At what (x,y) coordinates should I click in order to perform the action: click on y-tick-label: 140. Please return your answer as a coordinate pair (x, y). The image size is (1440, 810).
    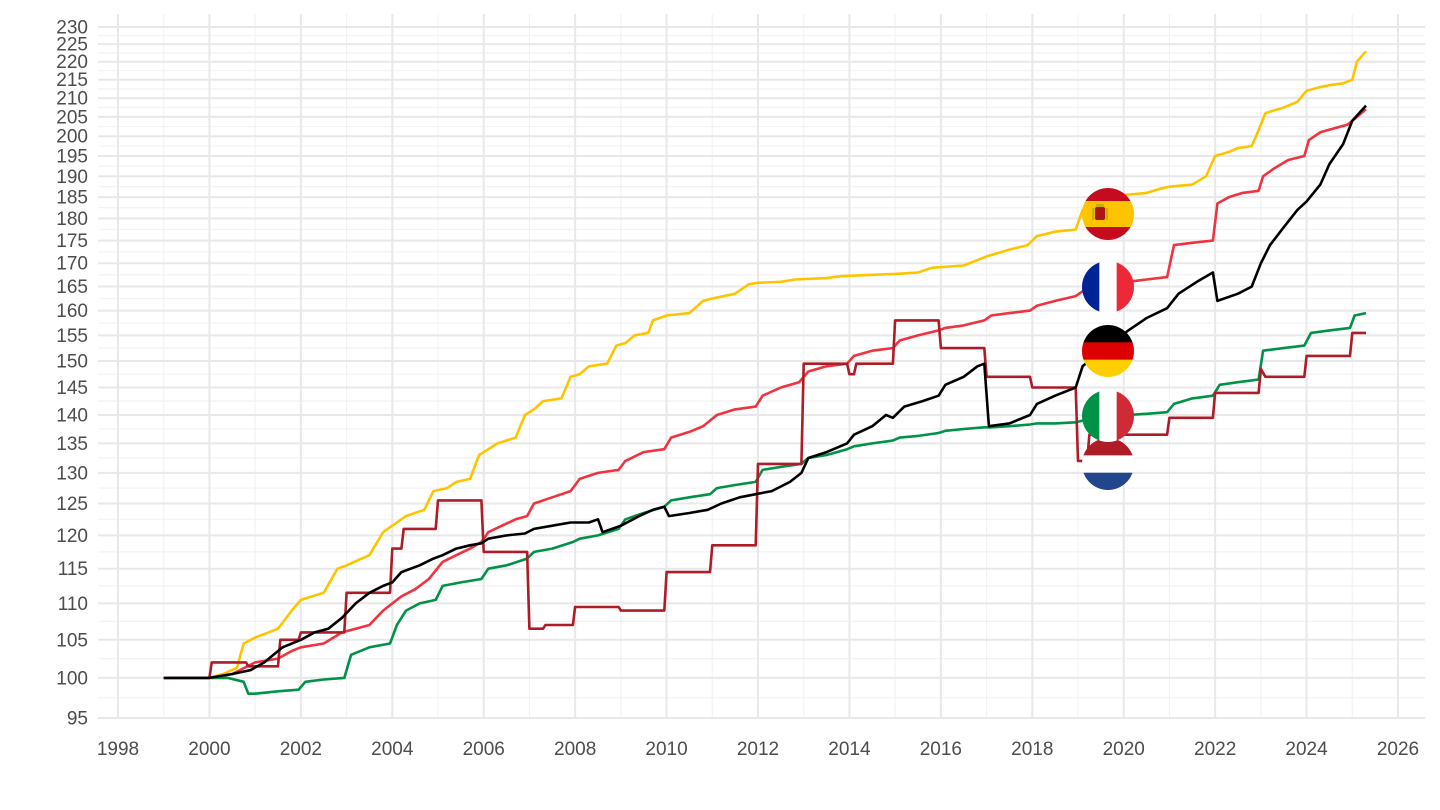
    Looking at the image, I should click on (72, 415).